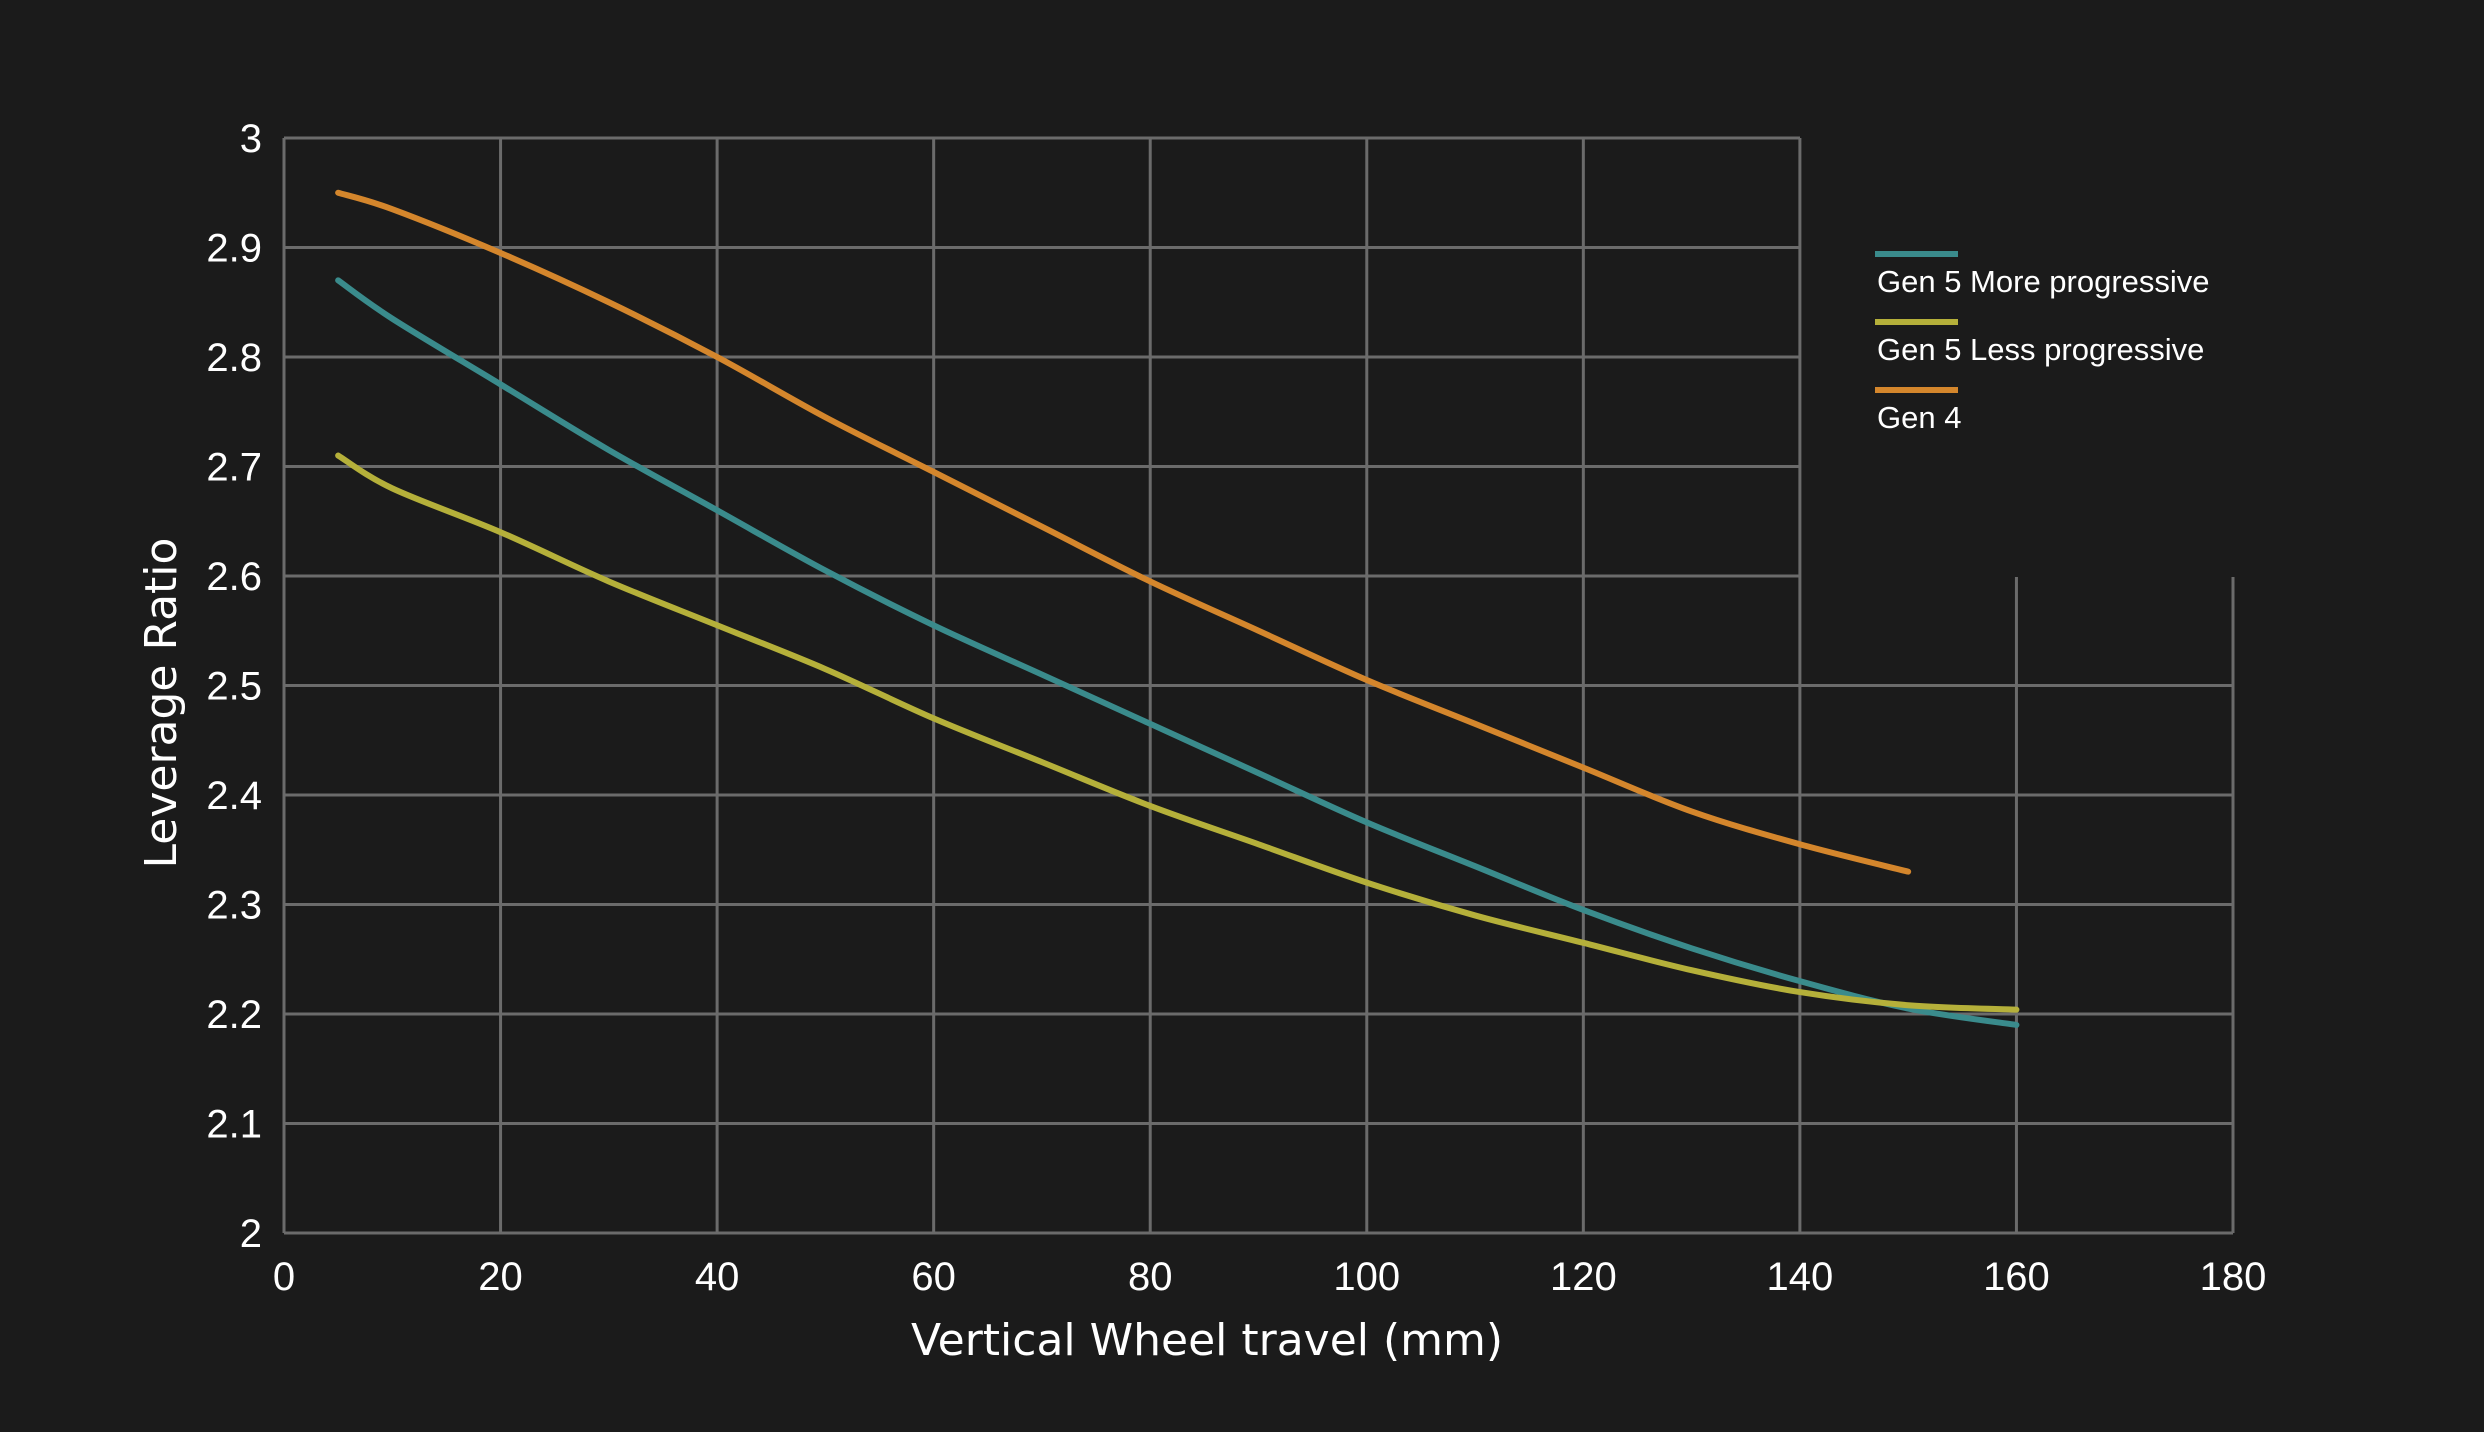 The height and width of the screenshot is (1432, 2484). What do you see at coordinates (284, 1277) in the screenshot?
I see `x-tick-label: 0` at bounding box center [284, 1277].